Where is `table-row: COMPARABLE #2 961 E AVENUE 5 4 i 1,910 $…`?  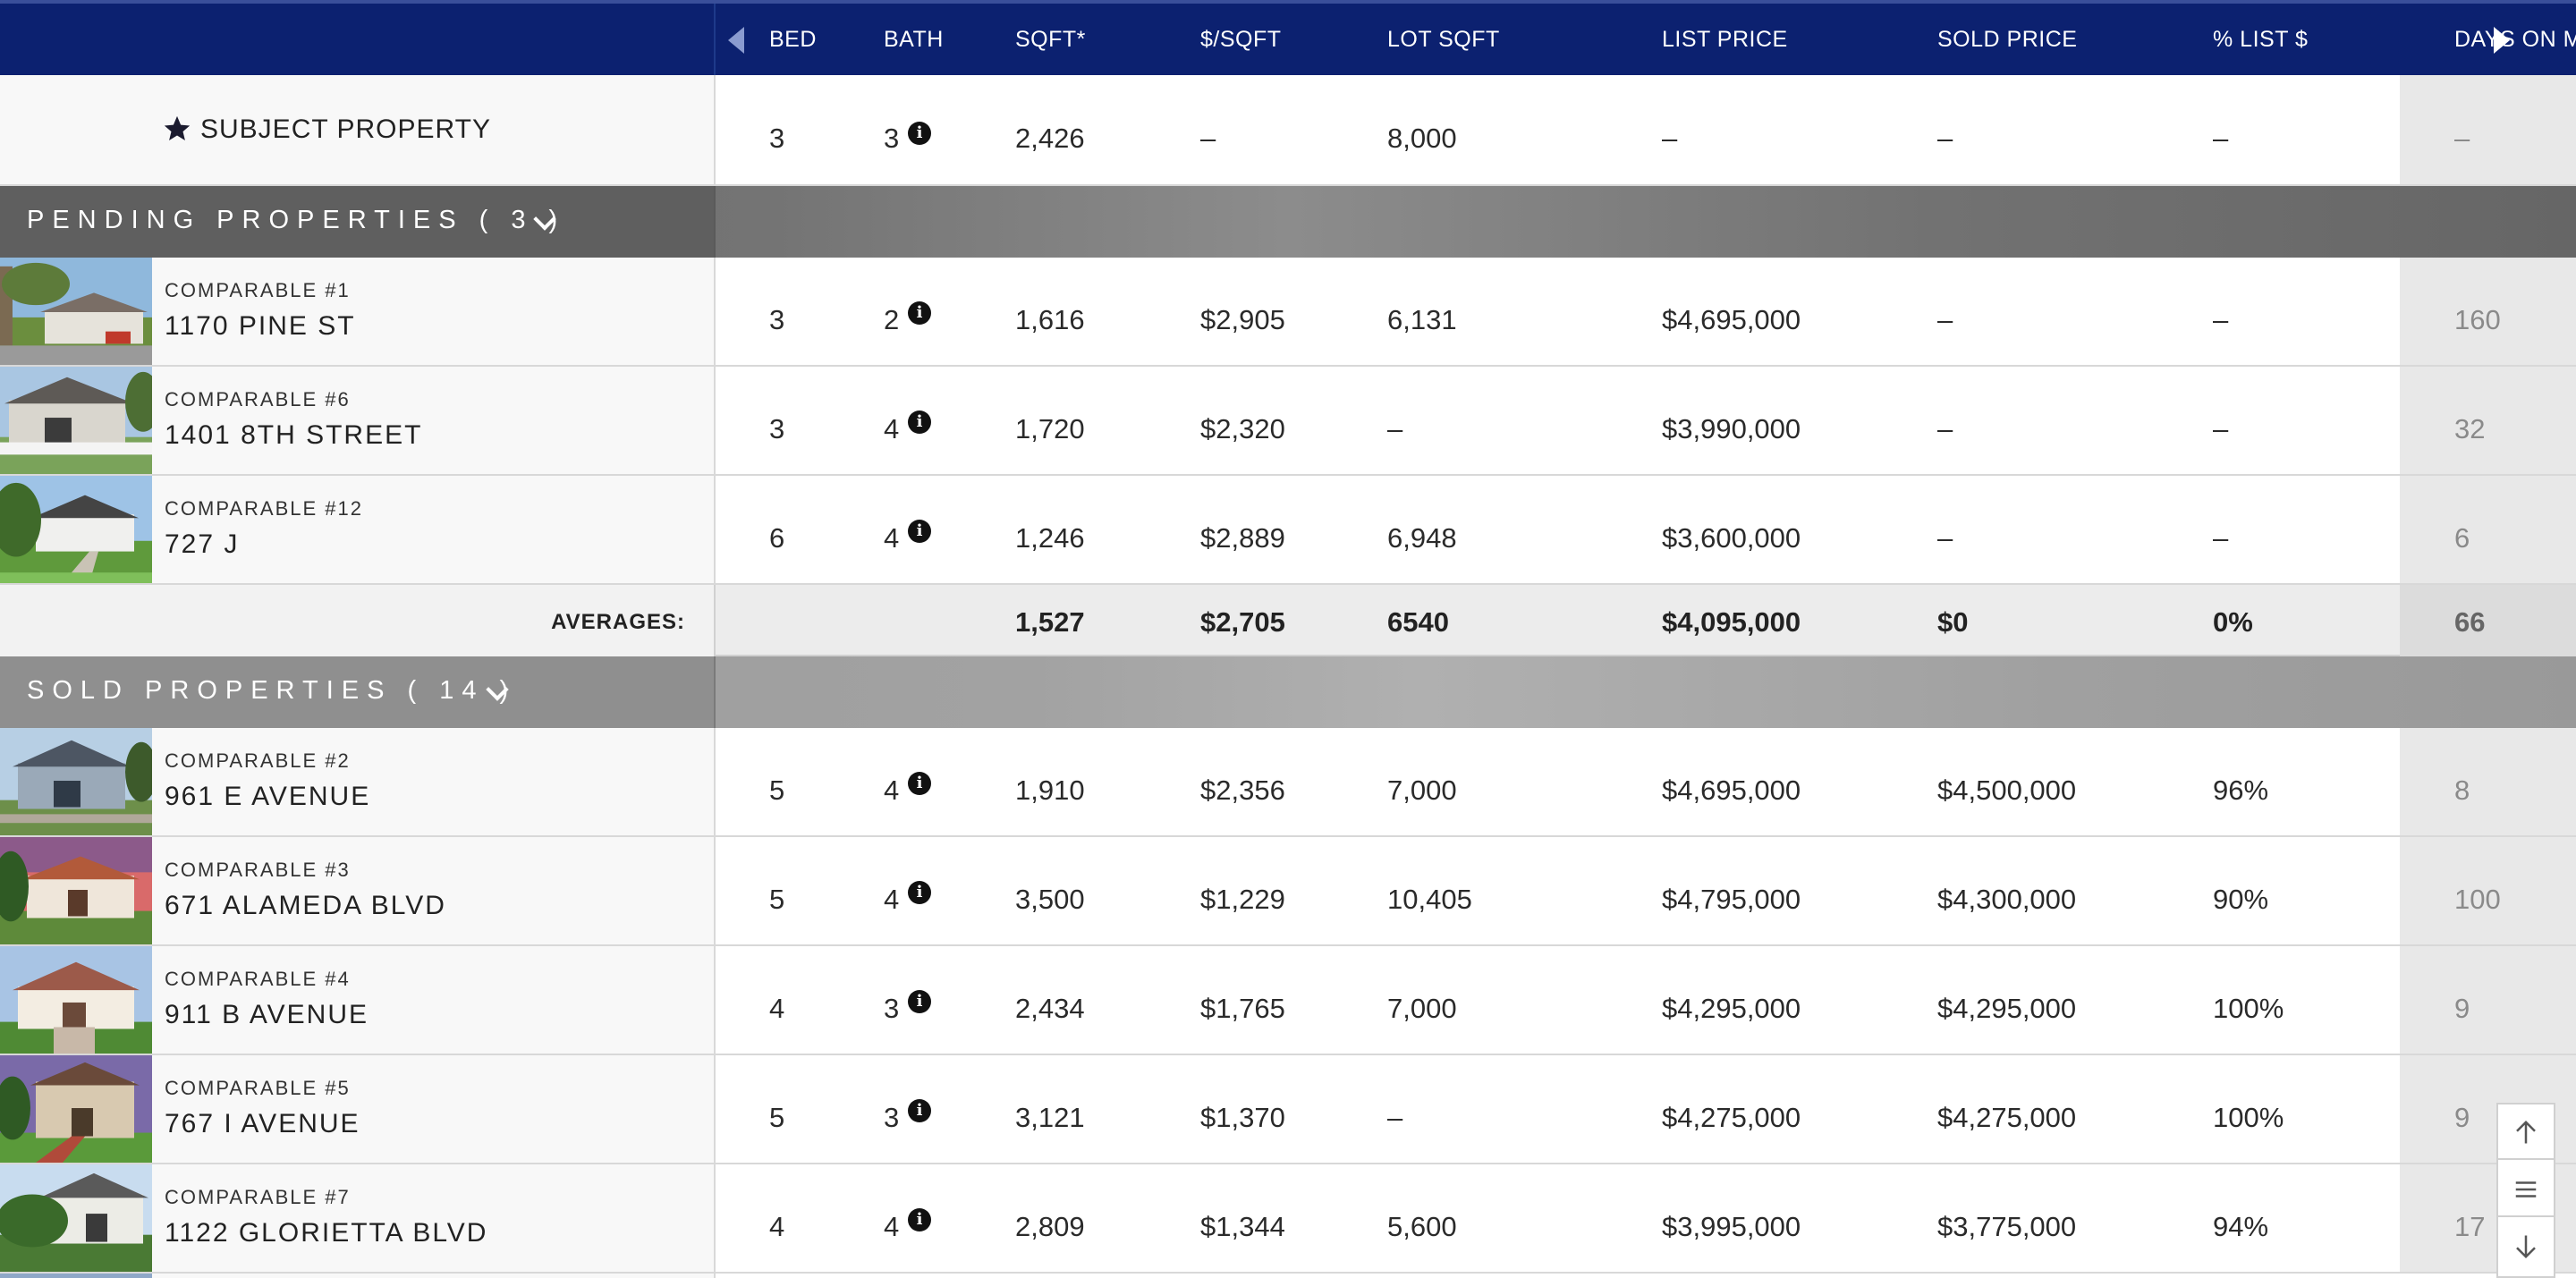 table-row: COMPARABLE #2 961 E AVENUE 5 4 i 1,910 $… is located at coordinates (1288, 782).